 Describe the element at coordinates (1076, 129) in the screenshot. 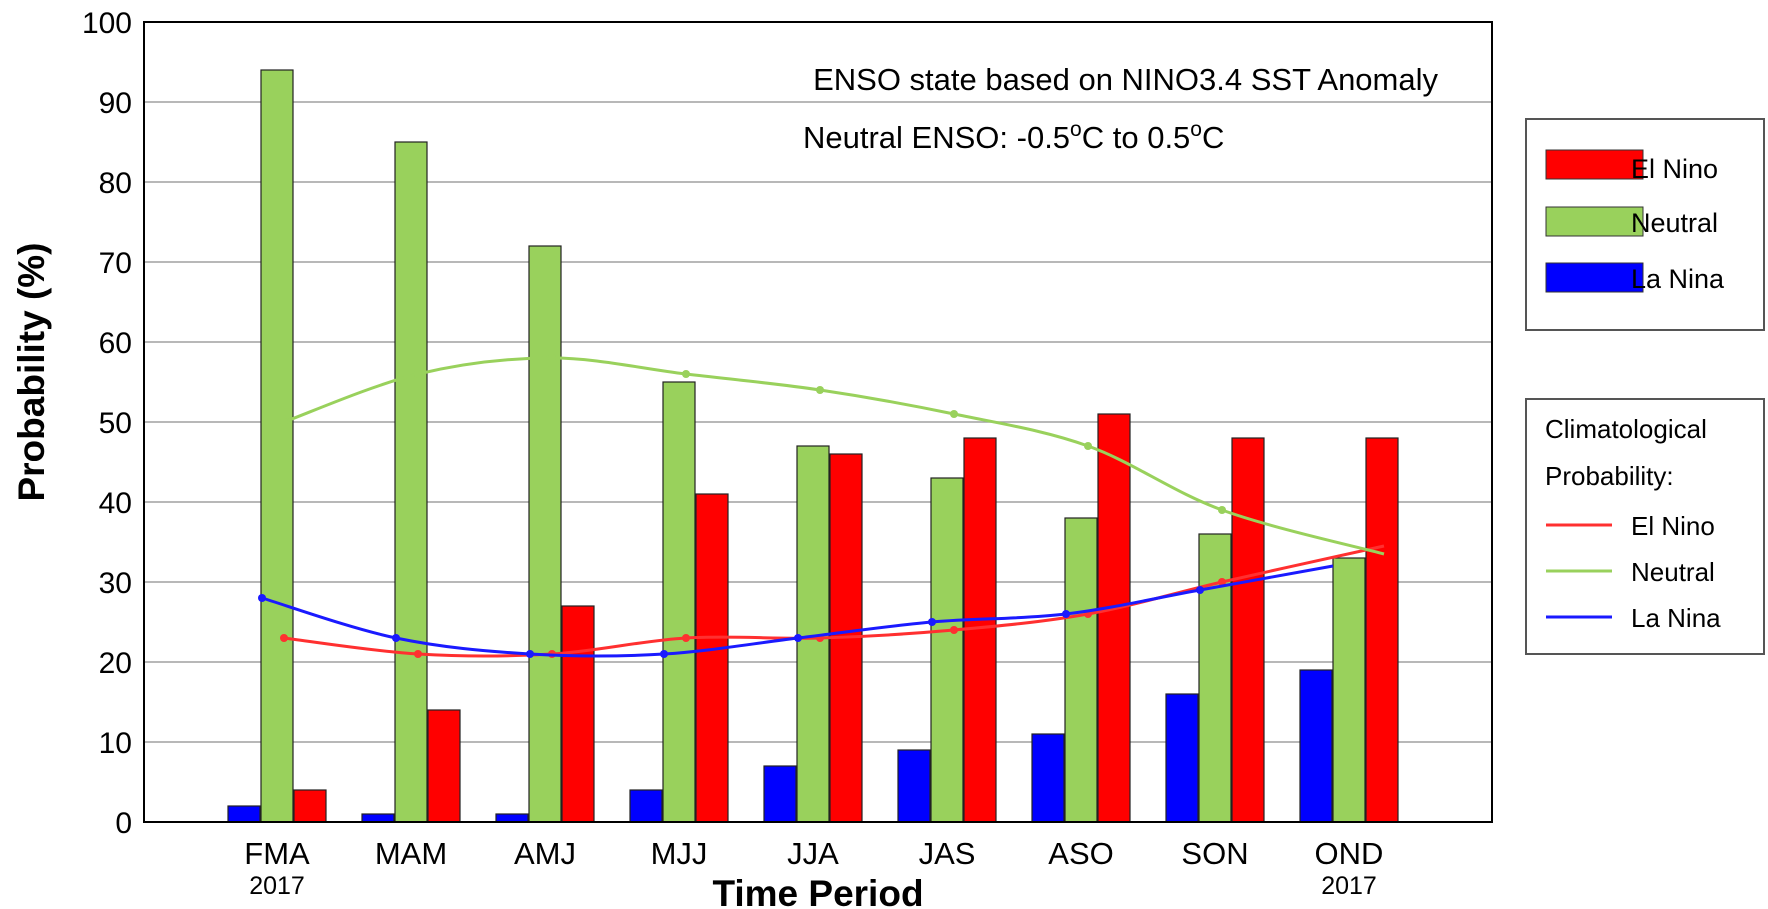

I see `degree-sup-1: o` at that location.